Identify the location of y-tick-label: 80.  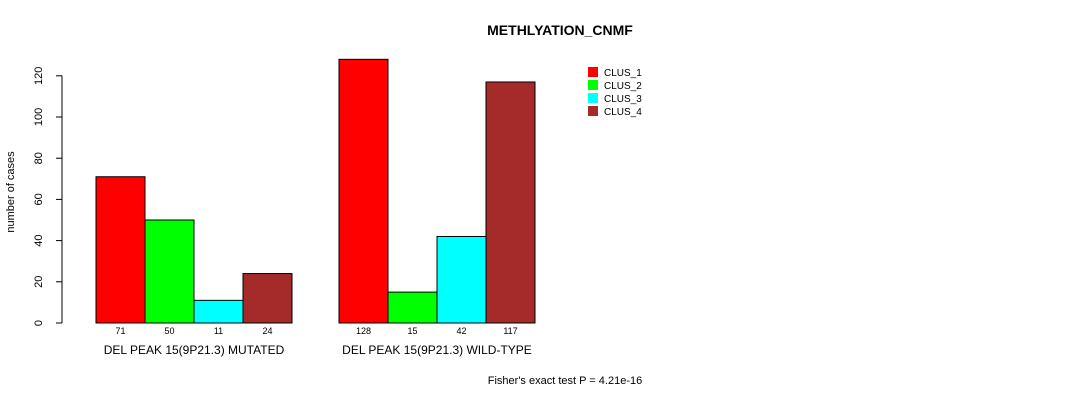
(39, 158).